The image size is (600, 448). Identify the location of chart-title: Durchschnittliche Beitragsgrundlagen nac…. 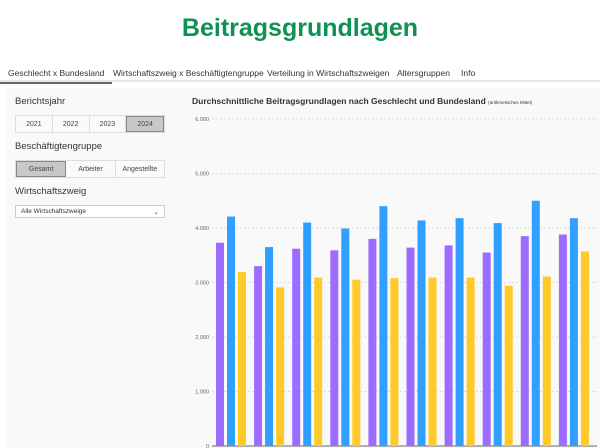
(362, 101).